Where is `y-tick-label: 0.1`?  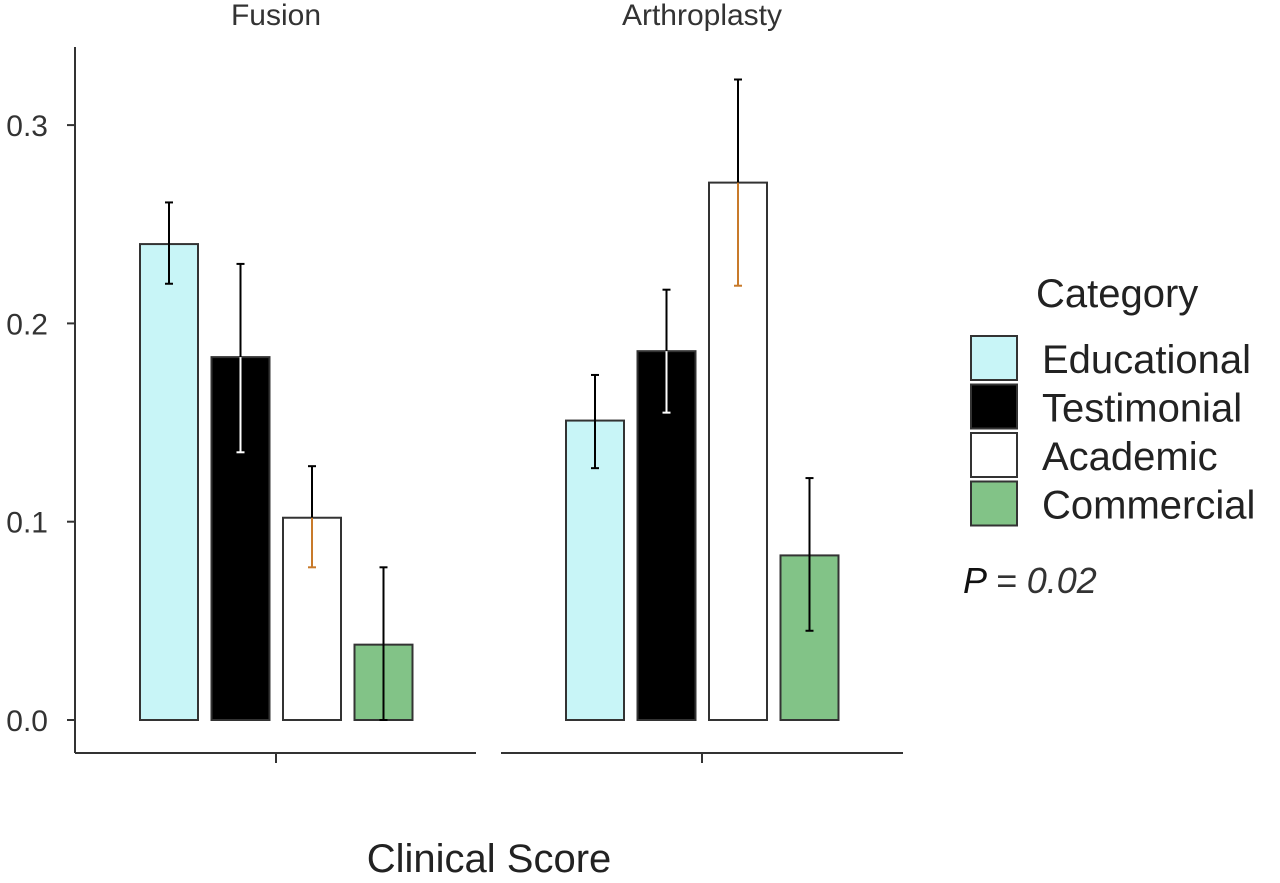 y-tick-label: 0.1 is located at coordinates (27, 523).